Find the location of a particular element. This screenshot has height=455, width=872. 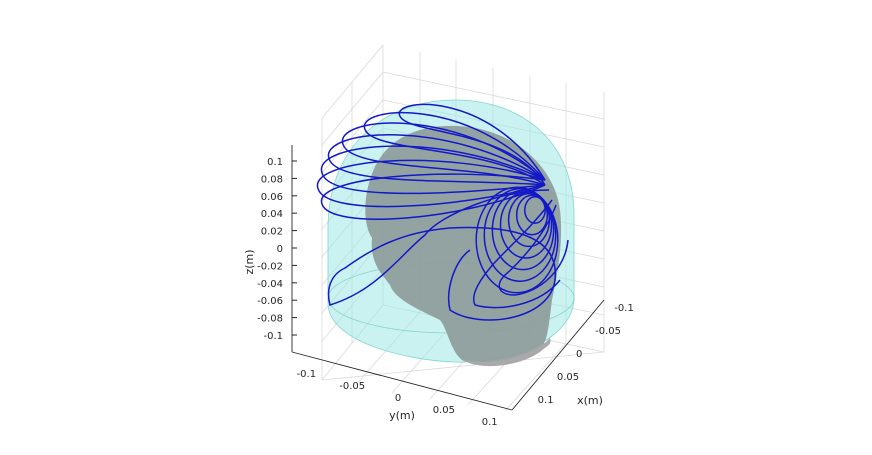

x-tick-label: 0.05 is located at coordinates (568, 377).